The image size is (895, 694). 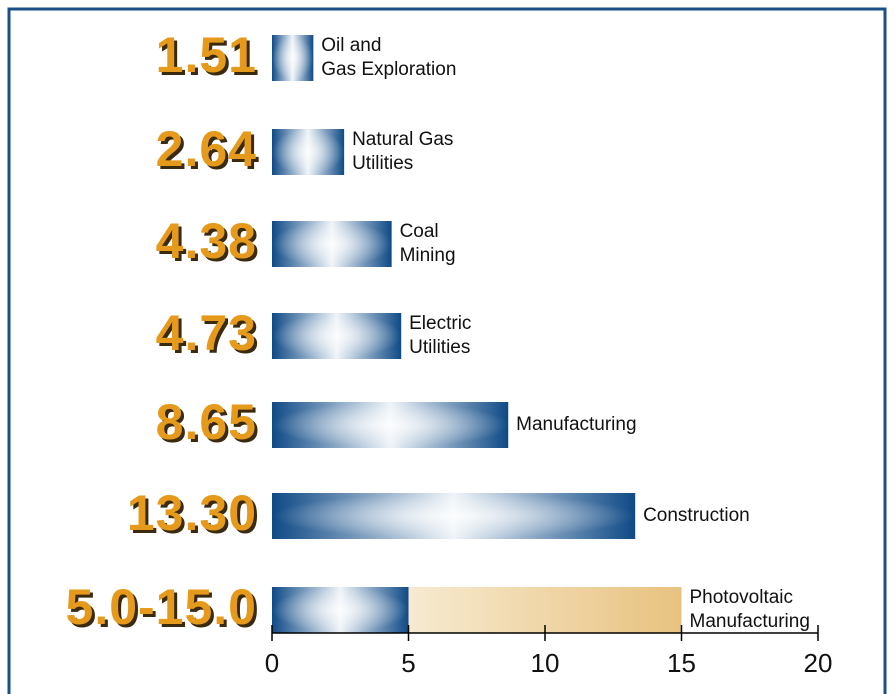 I want to click on category-label: Photovoltaic, so click(x=742, y=597).